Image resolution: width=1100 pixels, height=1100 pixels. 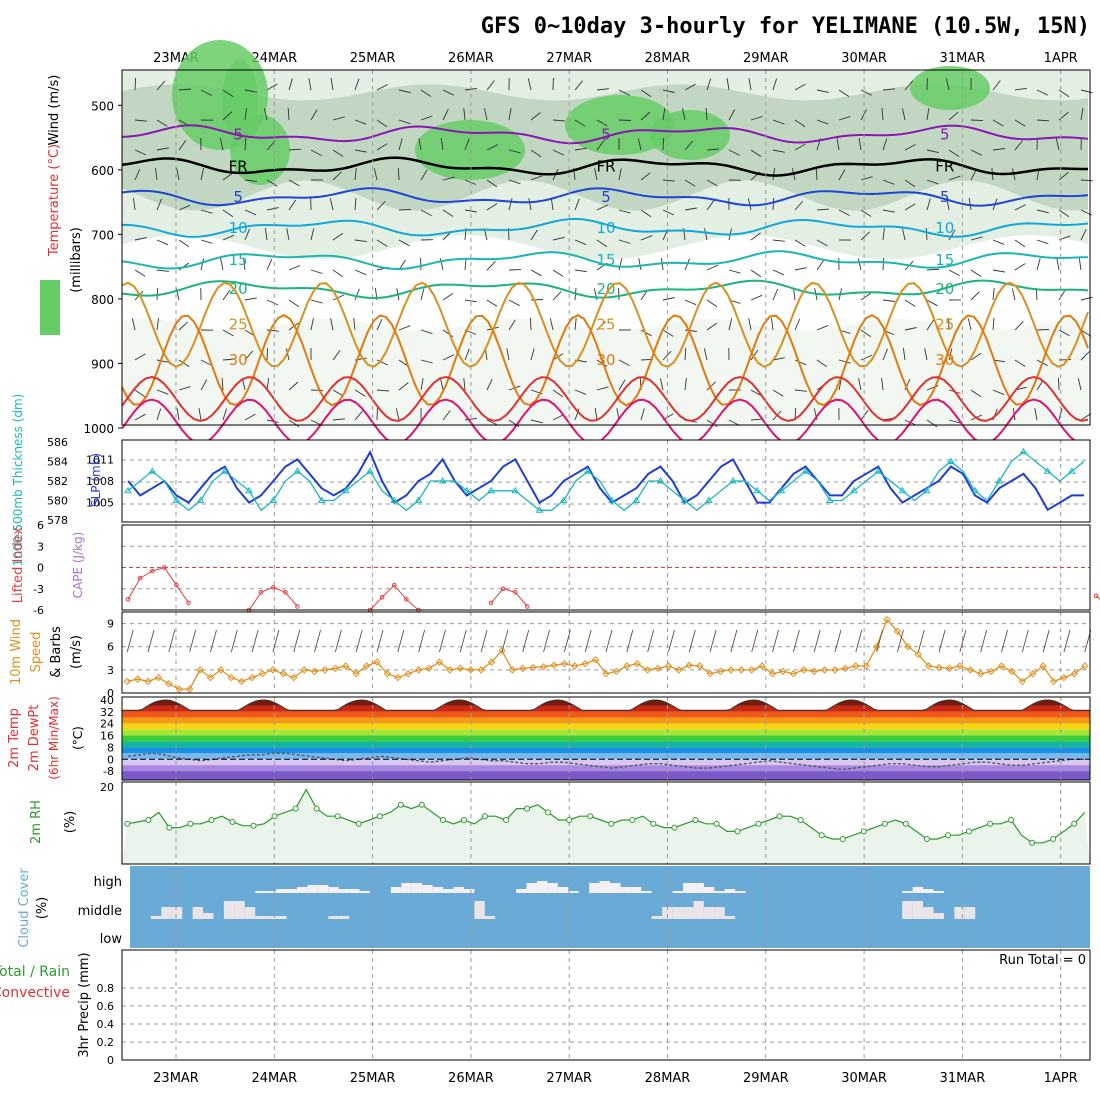 I want to click on ylabel-precip: 3hr Precip (mm), so click(x=84, y=1004).